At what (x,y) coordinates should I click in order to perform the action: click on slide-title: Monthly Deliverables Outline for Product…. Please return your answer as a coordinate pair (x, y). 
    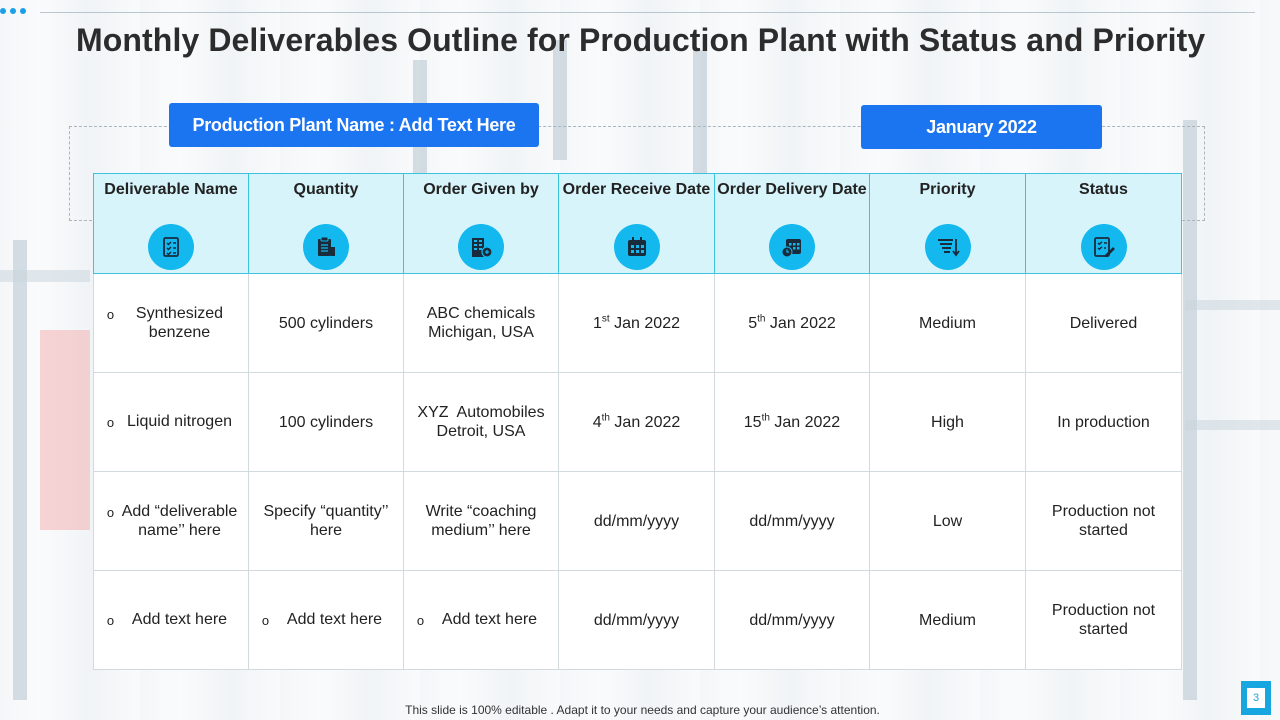
    Looking at the image, I should click on (641, 40).